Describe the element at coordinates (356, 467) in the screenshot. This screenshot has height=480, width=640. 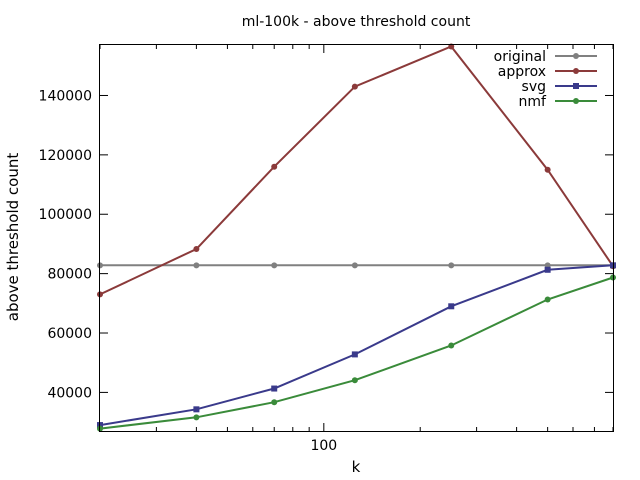
I see `x-axis-label: k` at that location.